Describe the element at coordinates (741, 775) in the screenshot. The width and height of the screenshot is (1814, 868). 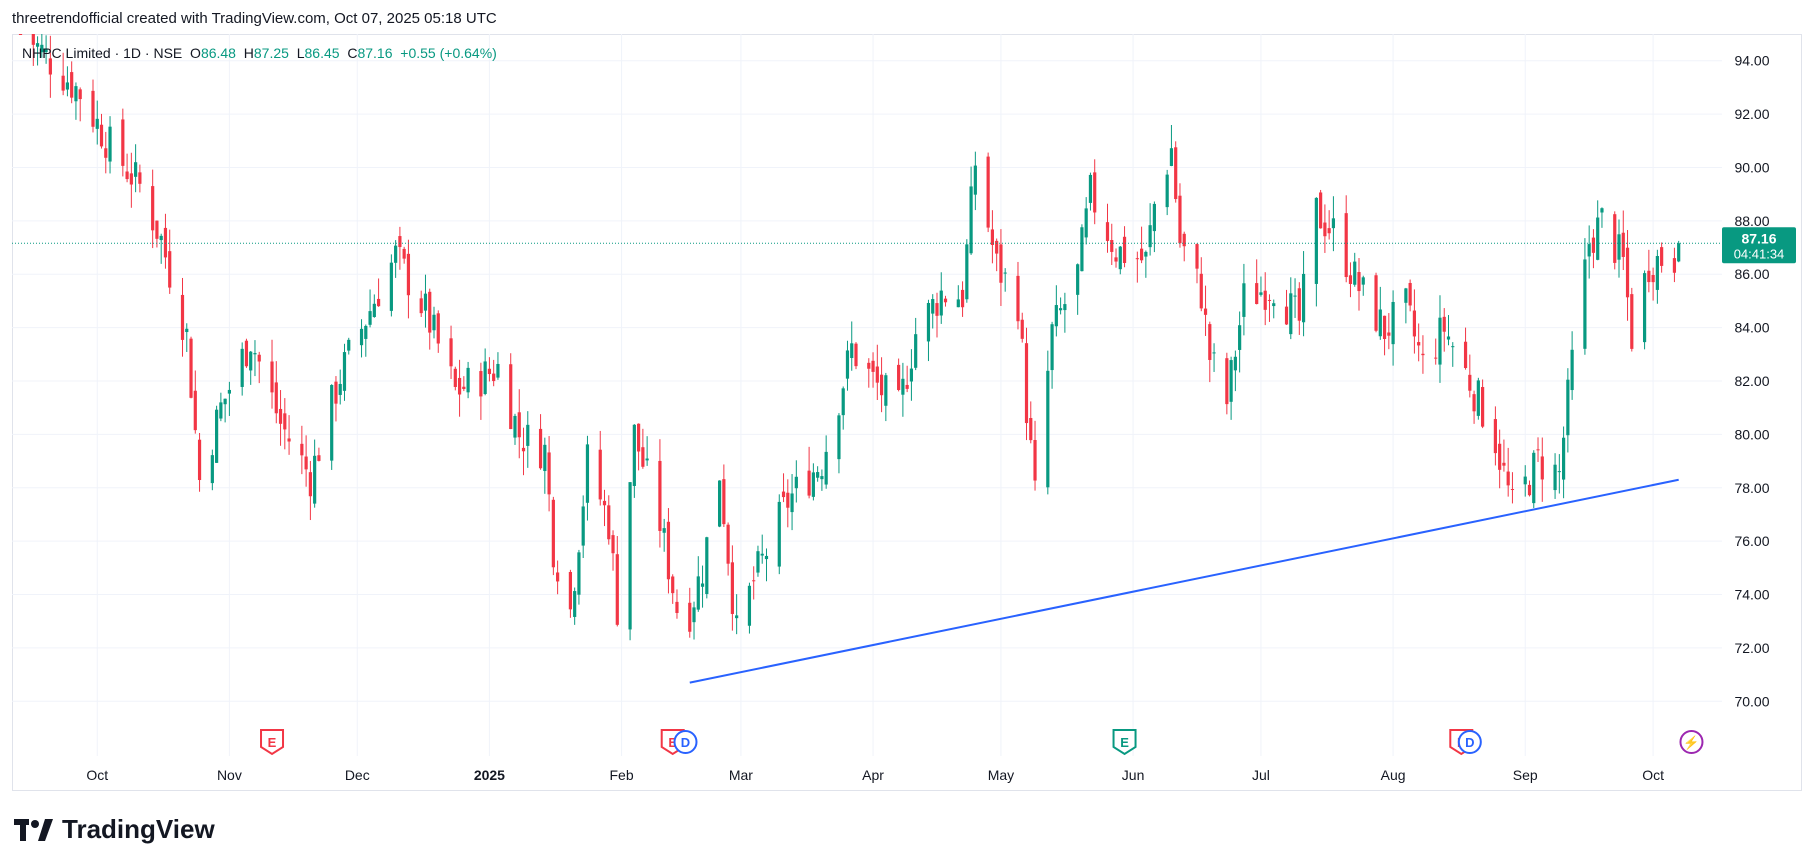
I see `x-tick-label: Mar` at that location.